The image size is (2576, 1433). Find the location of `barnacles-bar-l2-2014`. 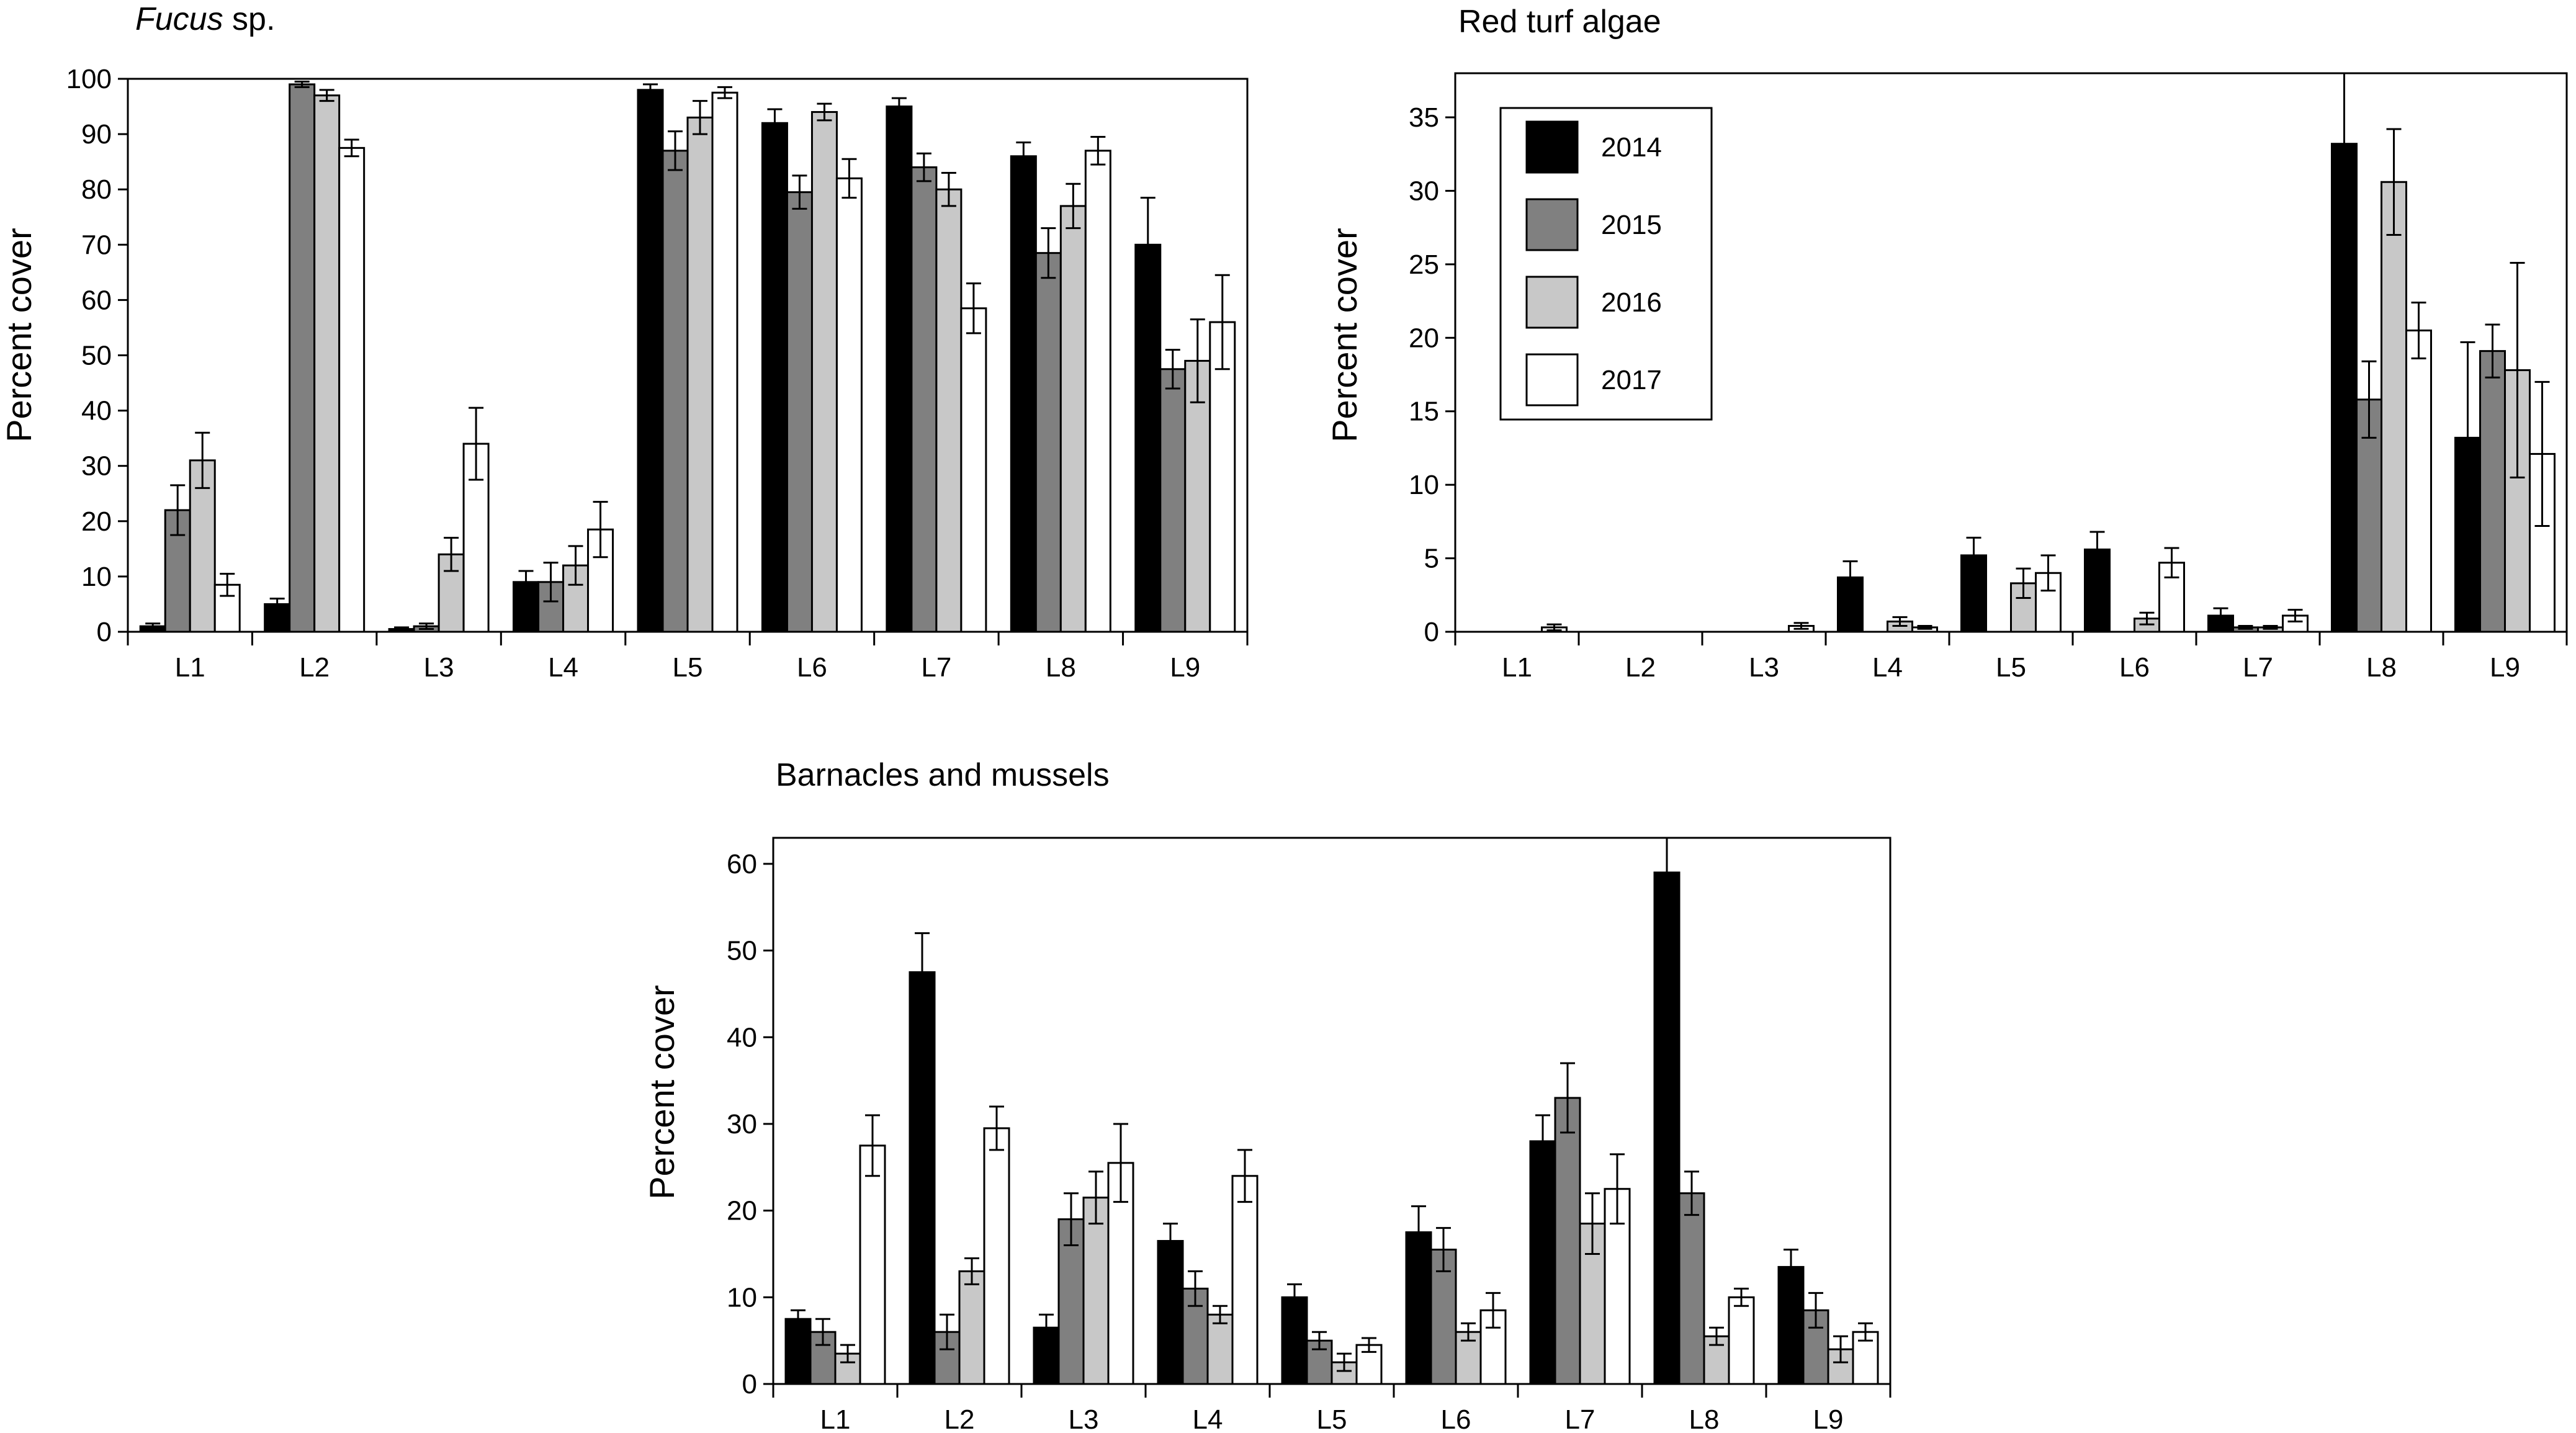

barnacles-bar-l2-2014 is located at coordinates (922, 1178).